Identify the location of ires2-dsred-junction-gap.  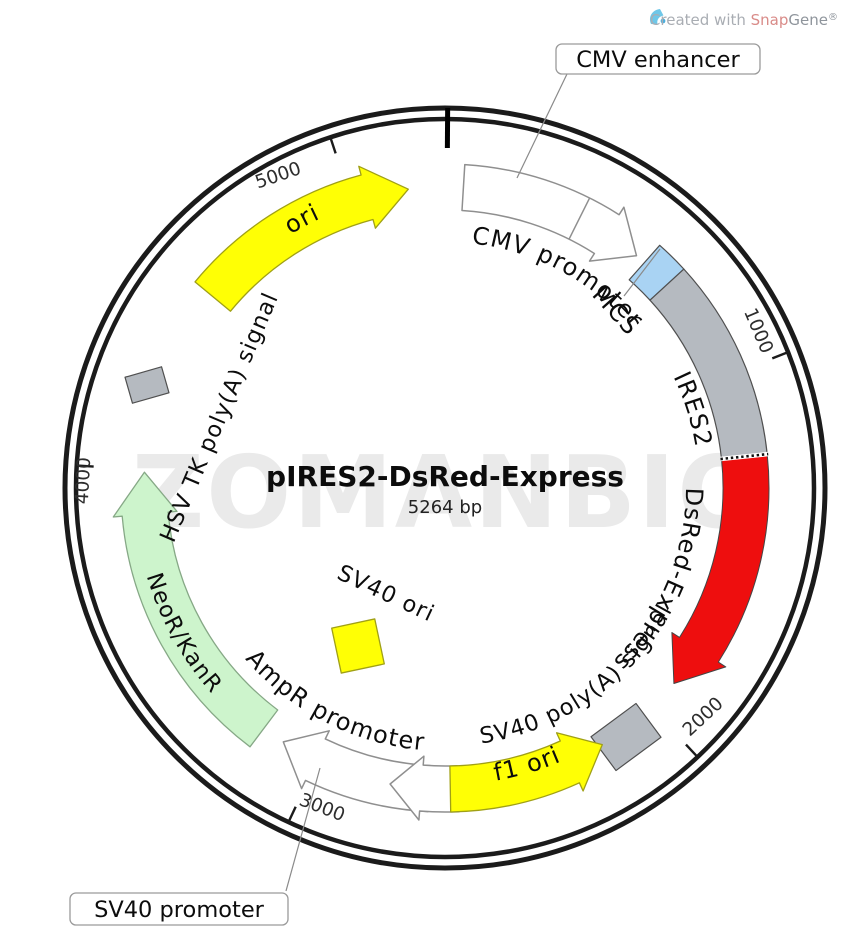
(744, 456).